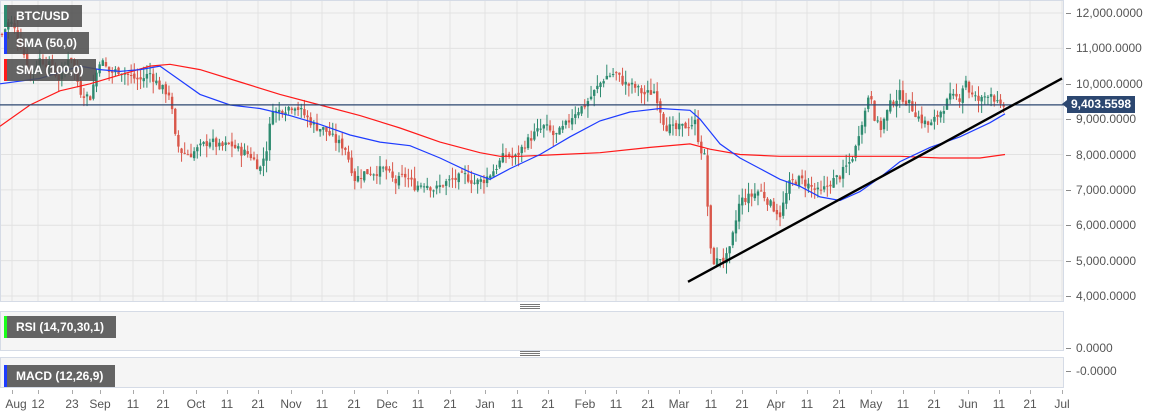  I want to click on price-axis-label: 9,000.0000, so click(1106, 119).